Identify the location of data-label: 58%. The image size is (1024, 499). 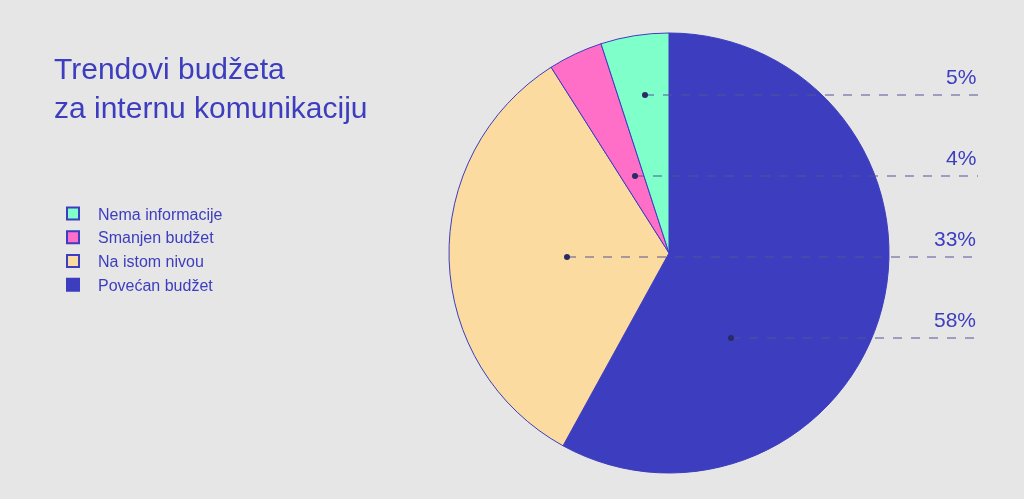
(955, 319).